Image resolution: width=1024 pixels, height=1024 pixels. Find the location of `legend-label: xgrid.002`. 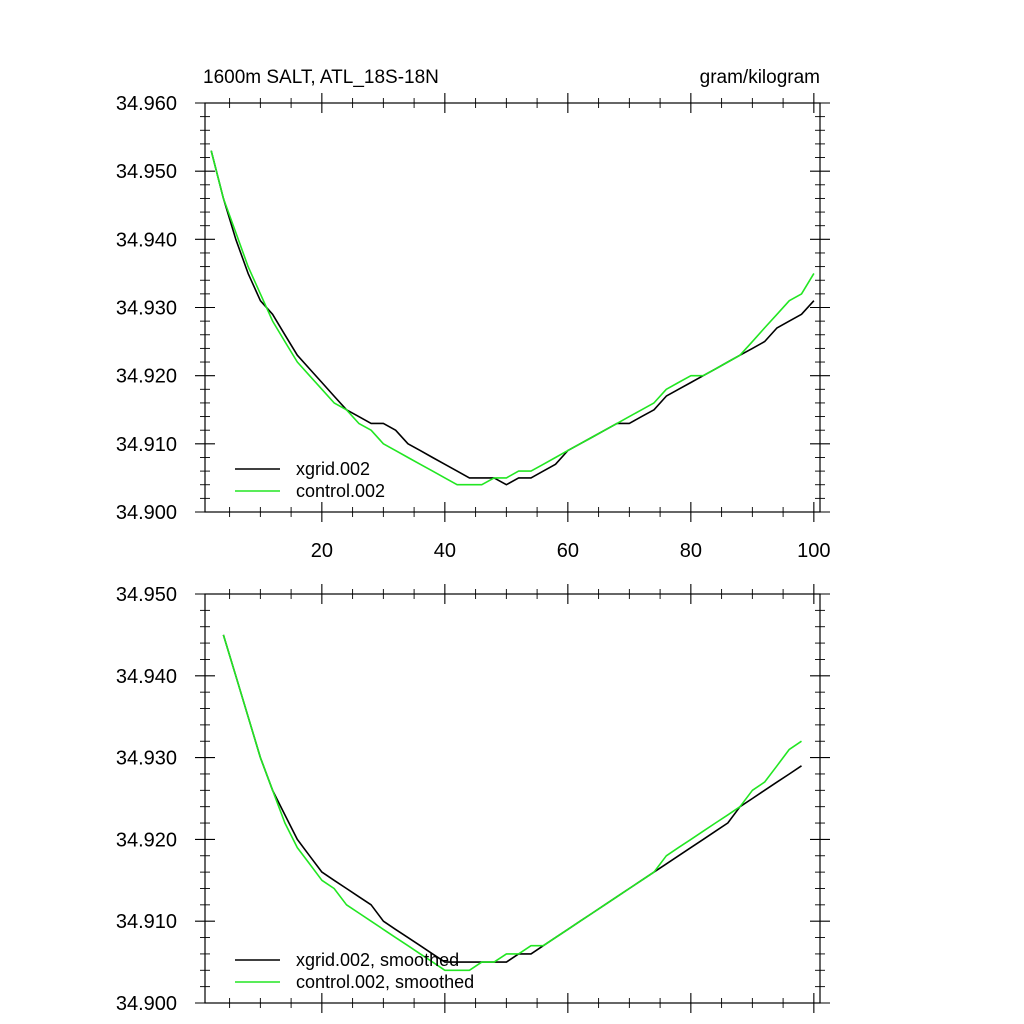

legend-label: xgrid.002 is located at coordinates (333, 469).